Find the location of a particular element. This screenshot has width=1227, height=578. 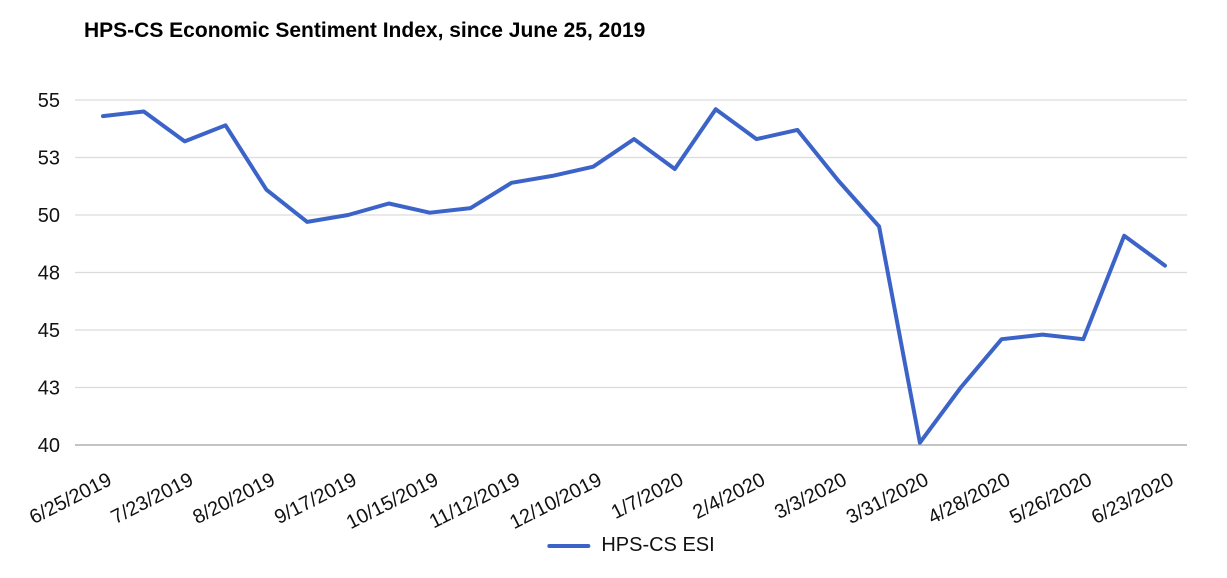

x-axis-tick-label: 5/26/2020 is located at coordinates (1050, 499).